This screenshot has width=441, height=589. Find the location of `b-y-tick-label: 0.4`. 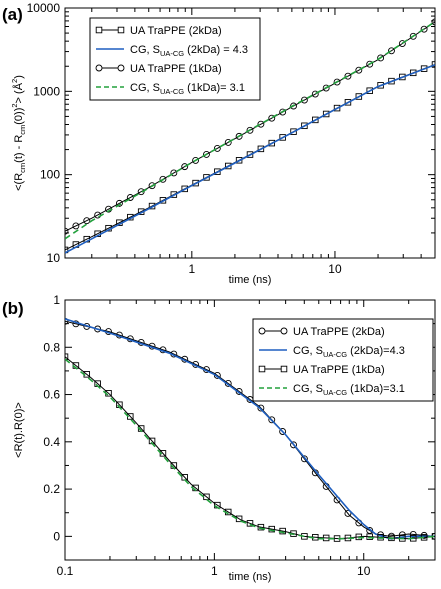

b-y-tick-label: 0.4 is located at coordinates (51, 442).